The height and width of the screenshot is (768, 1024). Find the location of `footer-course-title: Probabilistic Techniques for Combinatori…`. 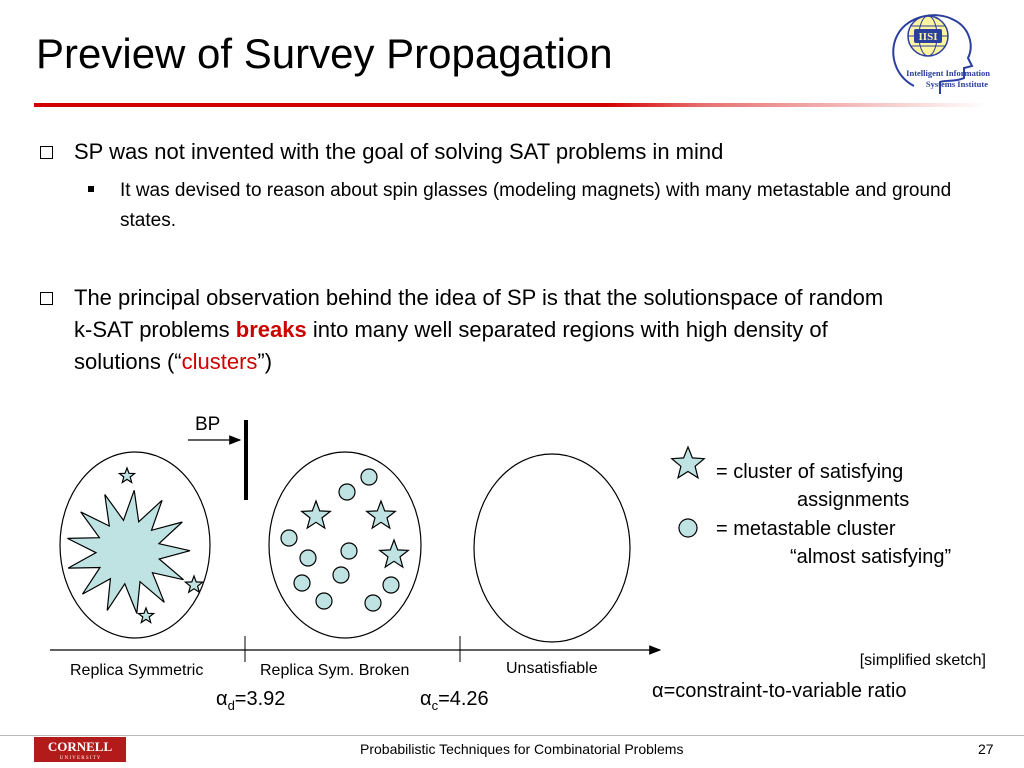

footer-course-title: Probabilistic Techniques for Combinatori… is located at coordinates (522, 749).